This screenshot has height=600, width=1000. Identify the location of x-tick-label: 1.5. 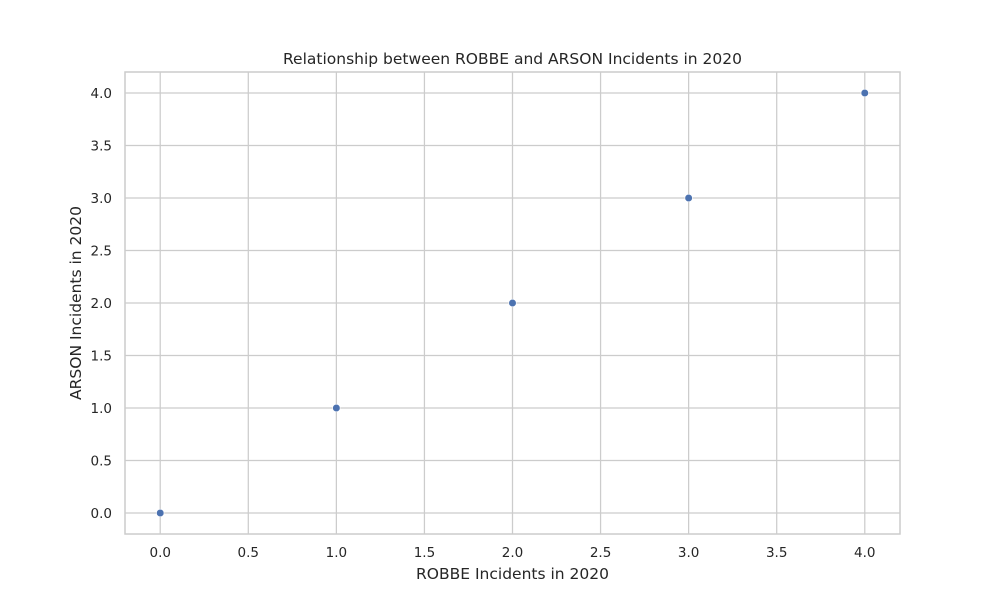
(424, 553).